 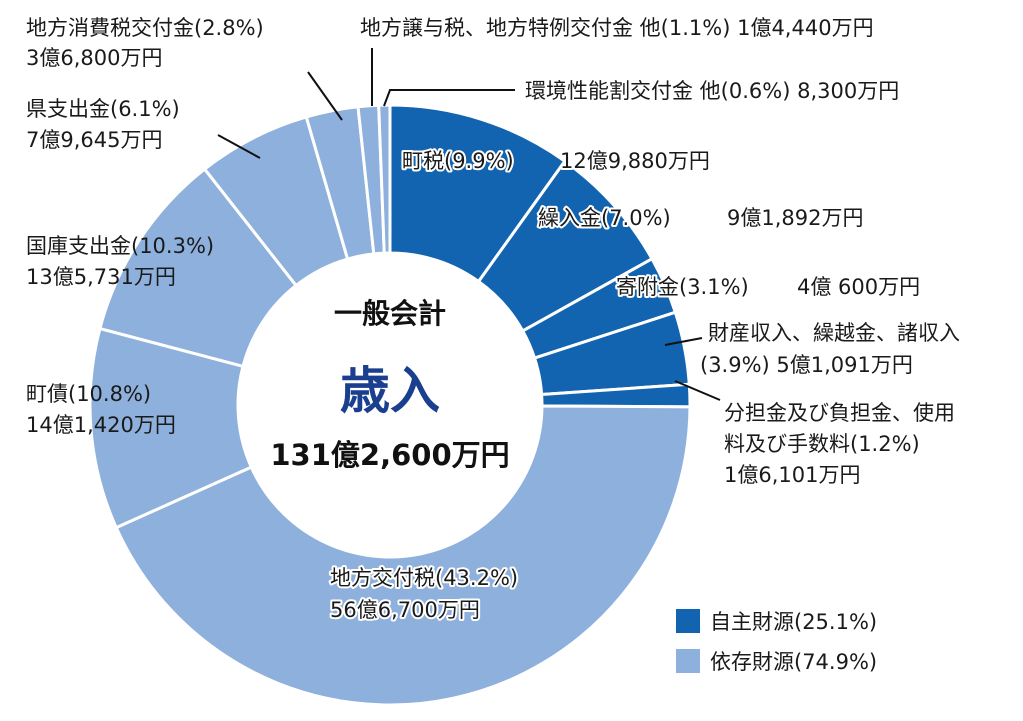 What do you see at coordinates (697, 390) in the screenshot?
I see `leader-line-buntan` at bounding box center [697, 390].